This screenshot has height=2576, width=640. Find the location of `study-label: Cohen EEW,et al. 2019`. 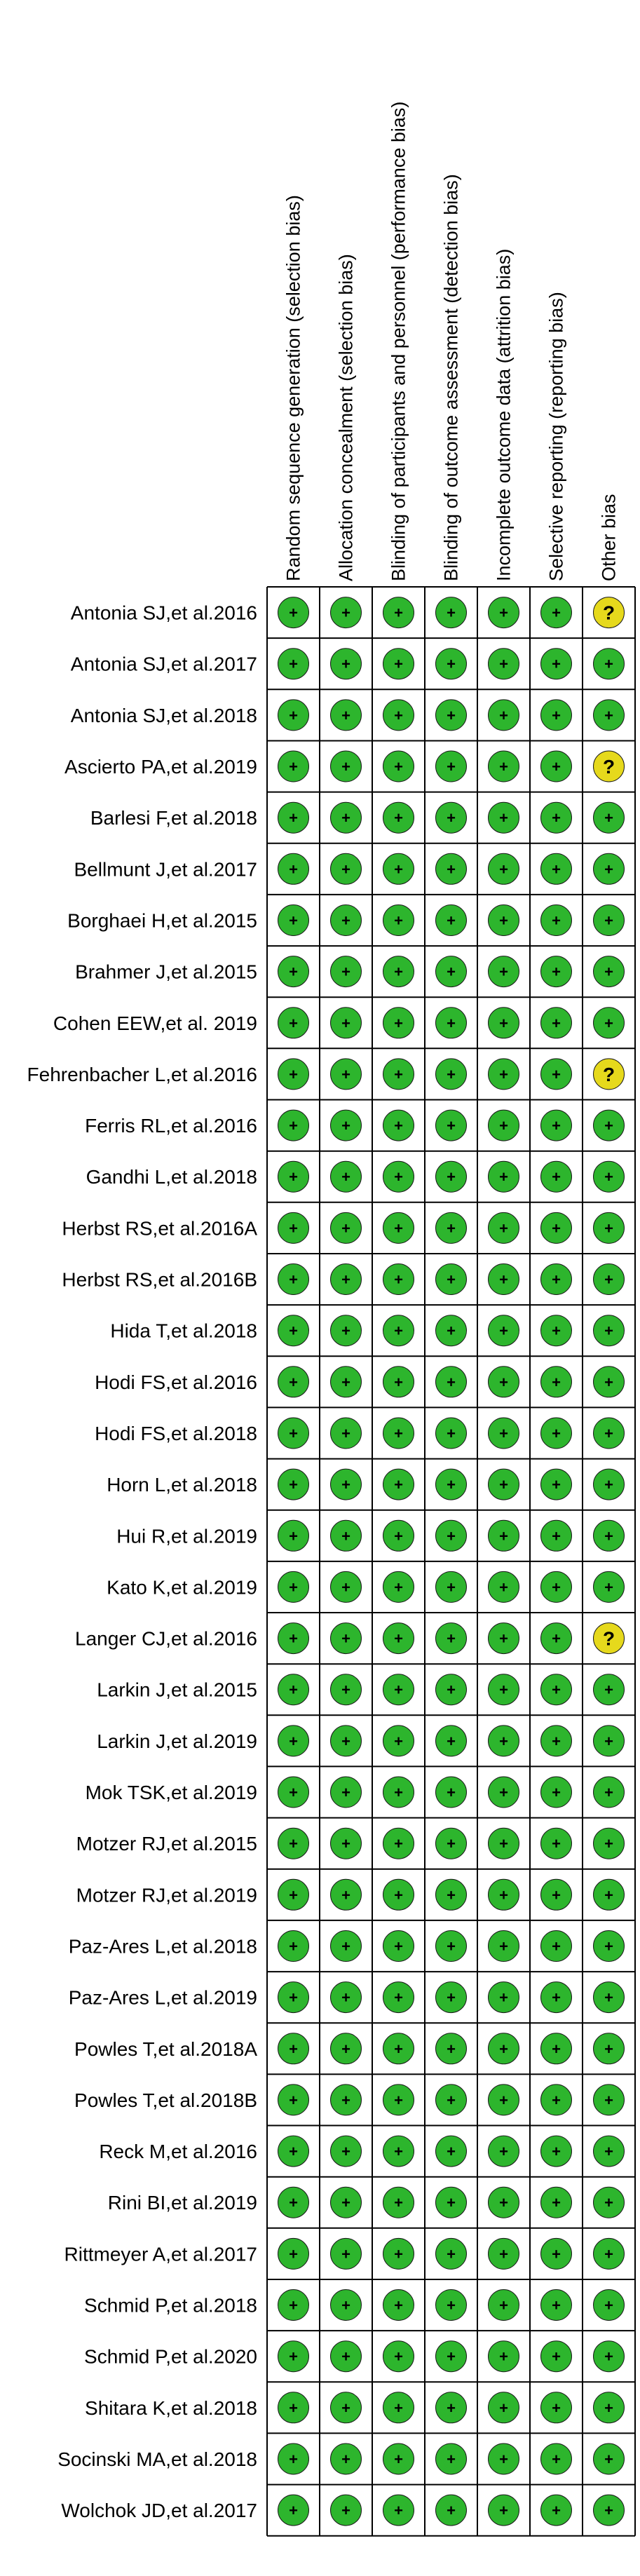

study-label: Cohen EEW,et al. 2019 is located at coordinates (155, 1023).